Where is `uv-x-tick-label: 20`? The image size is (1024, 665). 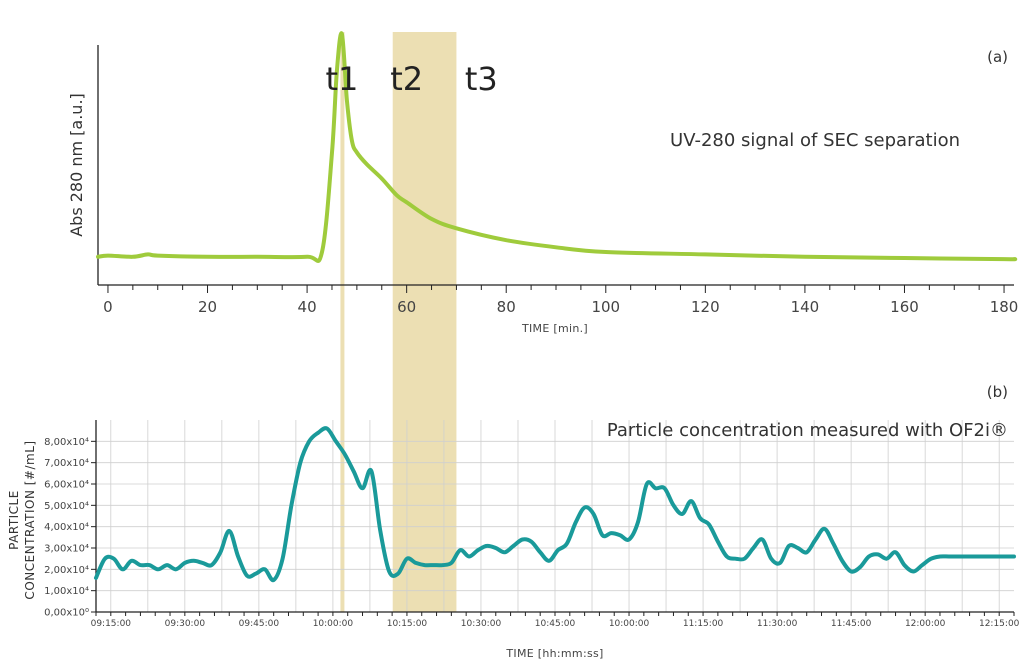
uv-x-tick-label: 20 is located at coordinates (207, 307).